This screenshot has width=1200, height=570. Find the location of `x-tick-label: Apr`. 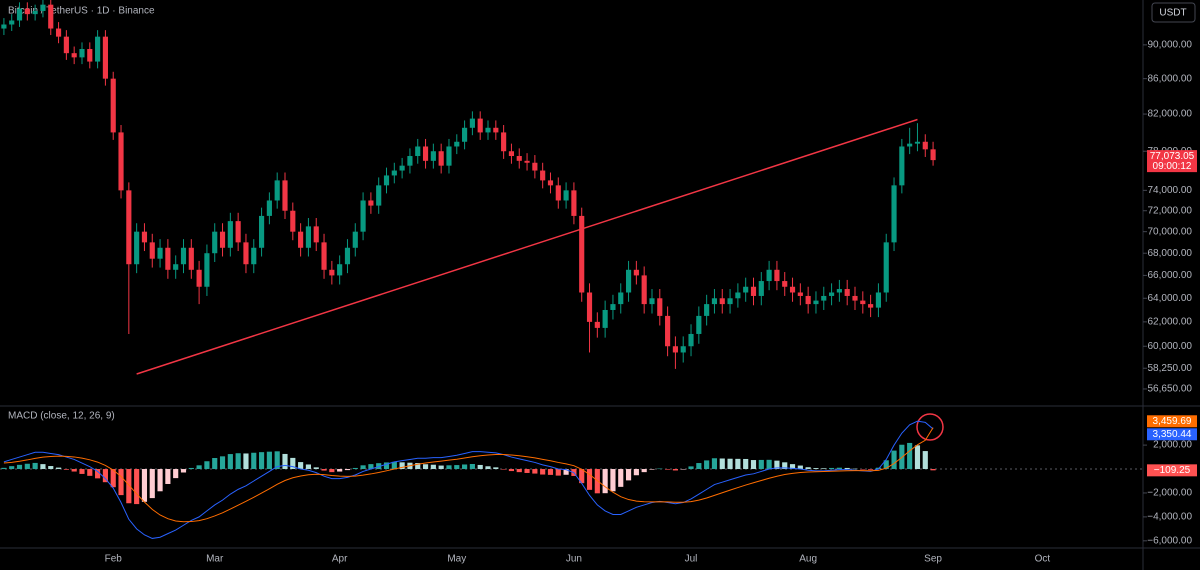

x-tick-label: Apr is located at coordinates (340, 559).